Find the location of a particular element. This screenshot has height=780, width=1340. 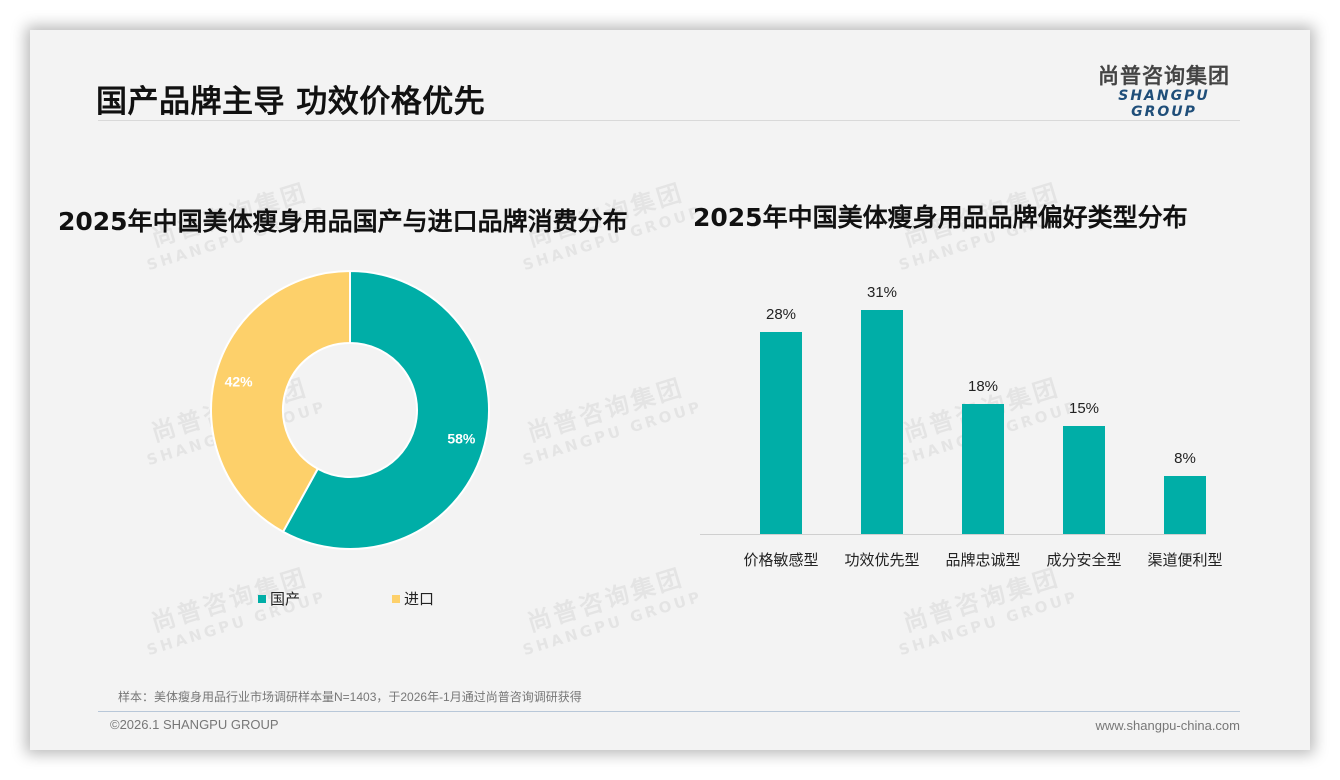

legend-item-domestic: 国产 is located at coordinates (279, 598).